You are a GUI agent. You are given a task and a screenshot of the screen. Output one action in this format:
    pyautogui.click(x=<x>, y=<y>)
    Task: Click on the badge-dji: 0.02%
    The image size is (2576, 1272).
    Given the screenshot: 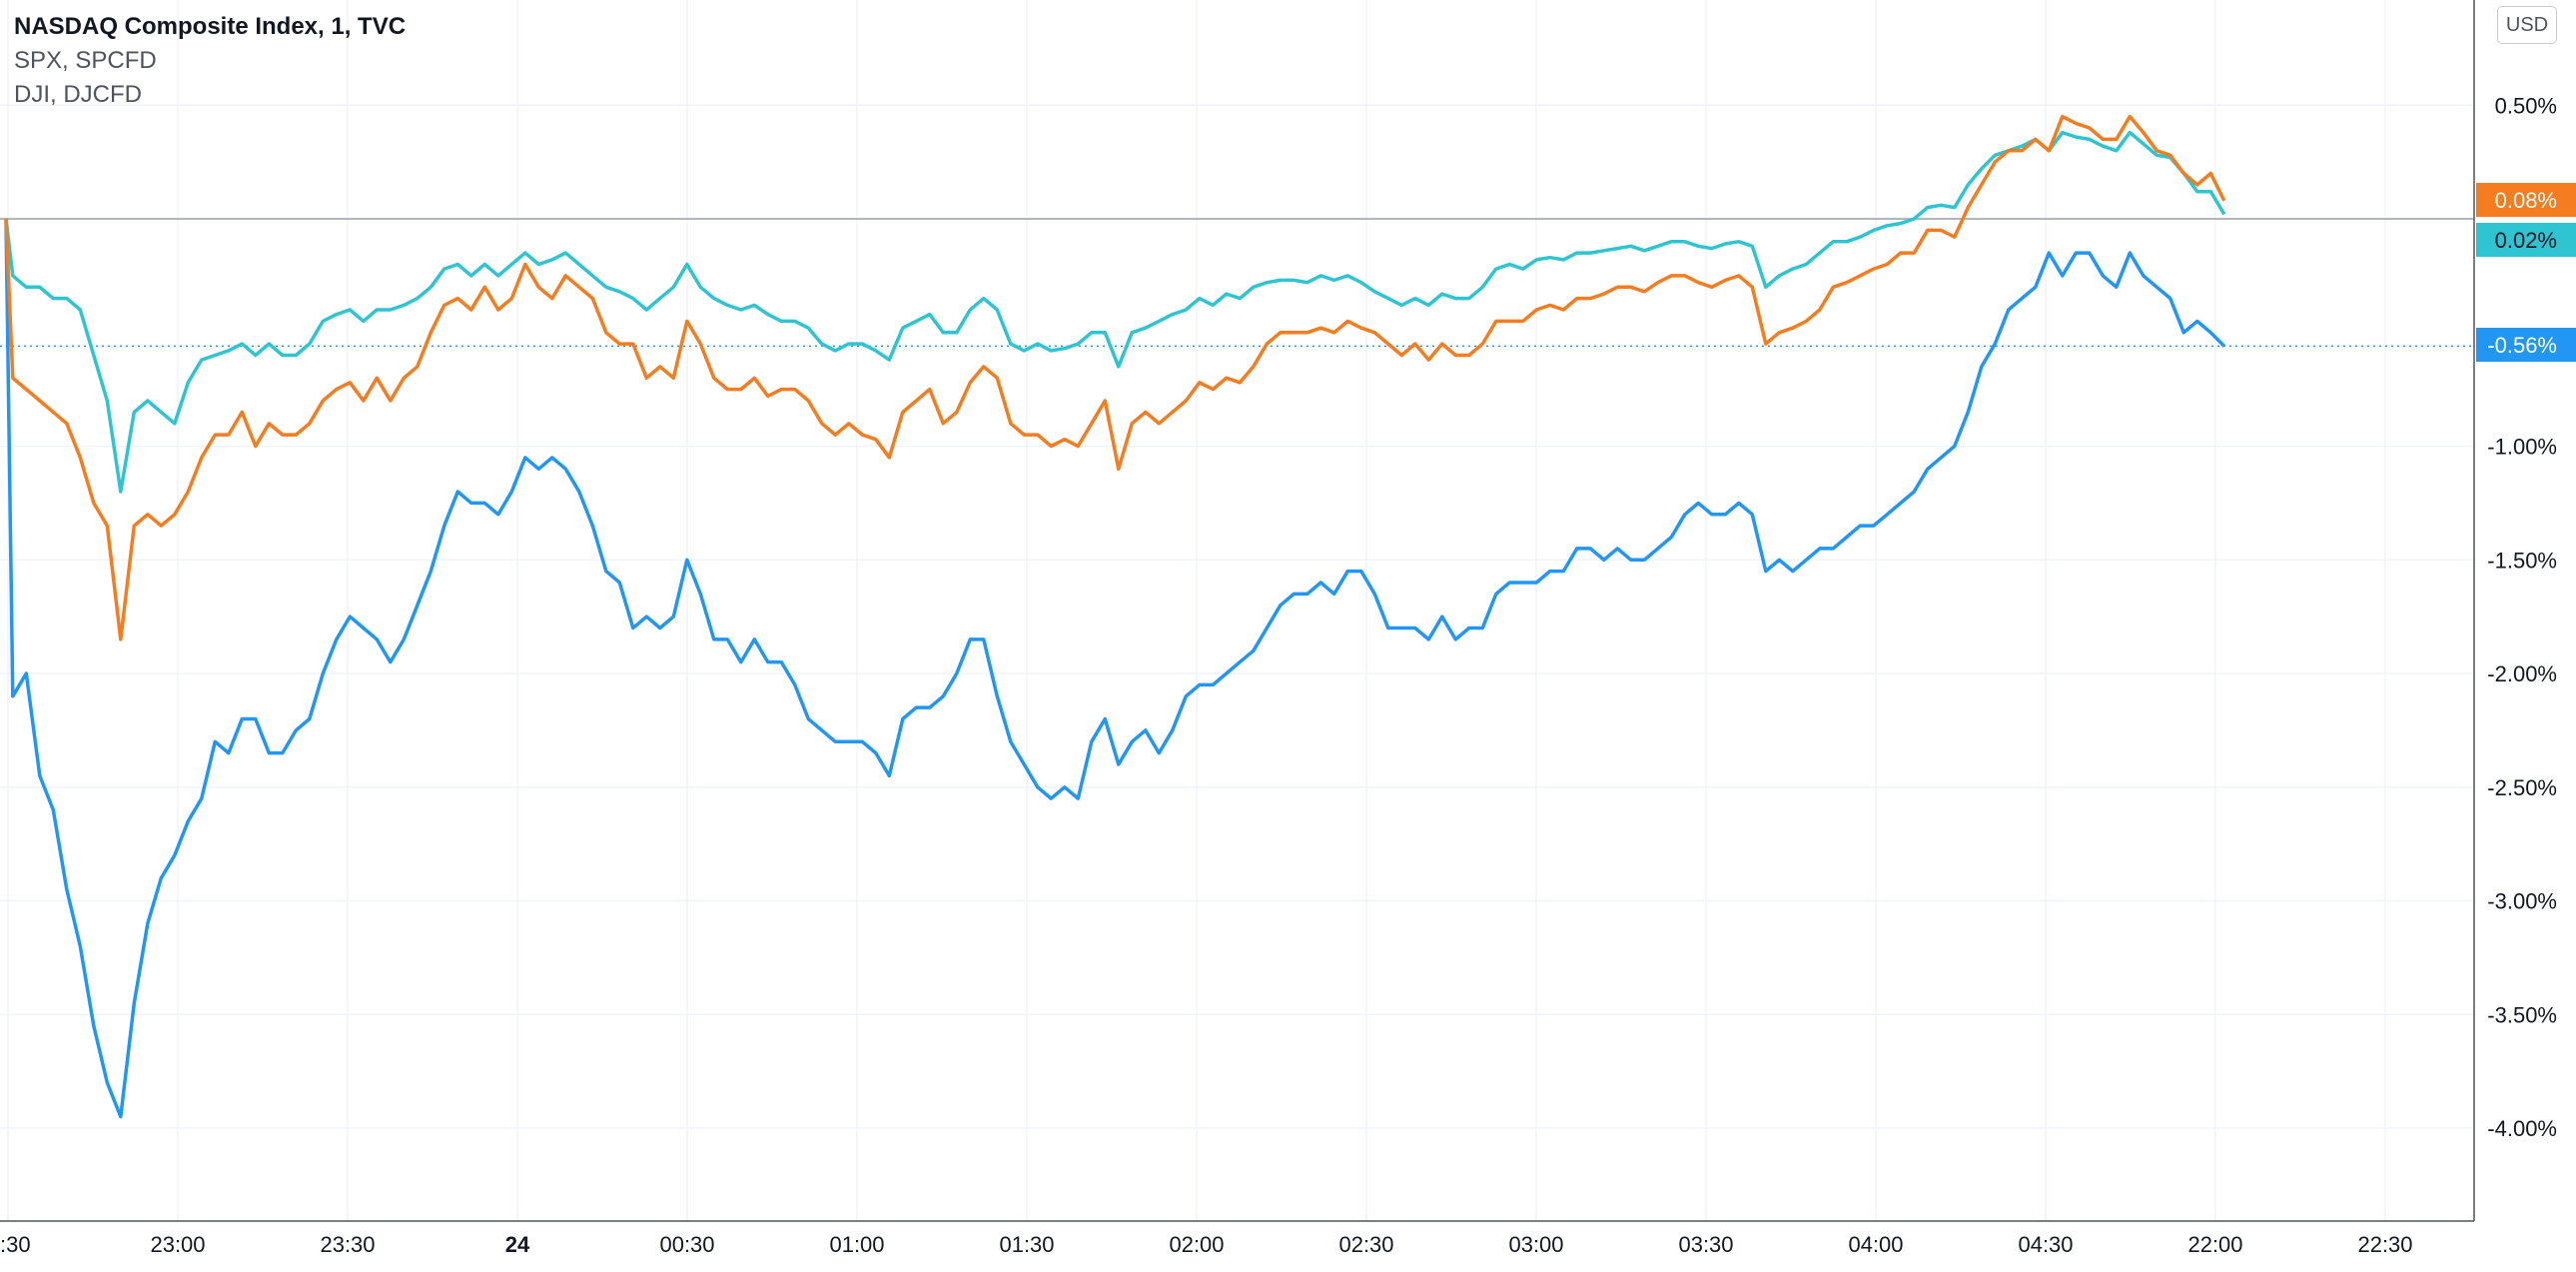 What is the action you would take?
    pyautogui.click(x=2526, y=240)
    